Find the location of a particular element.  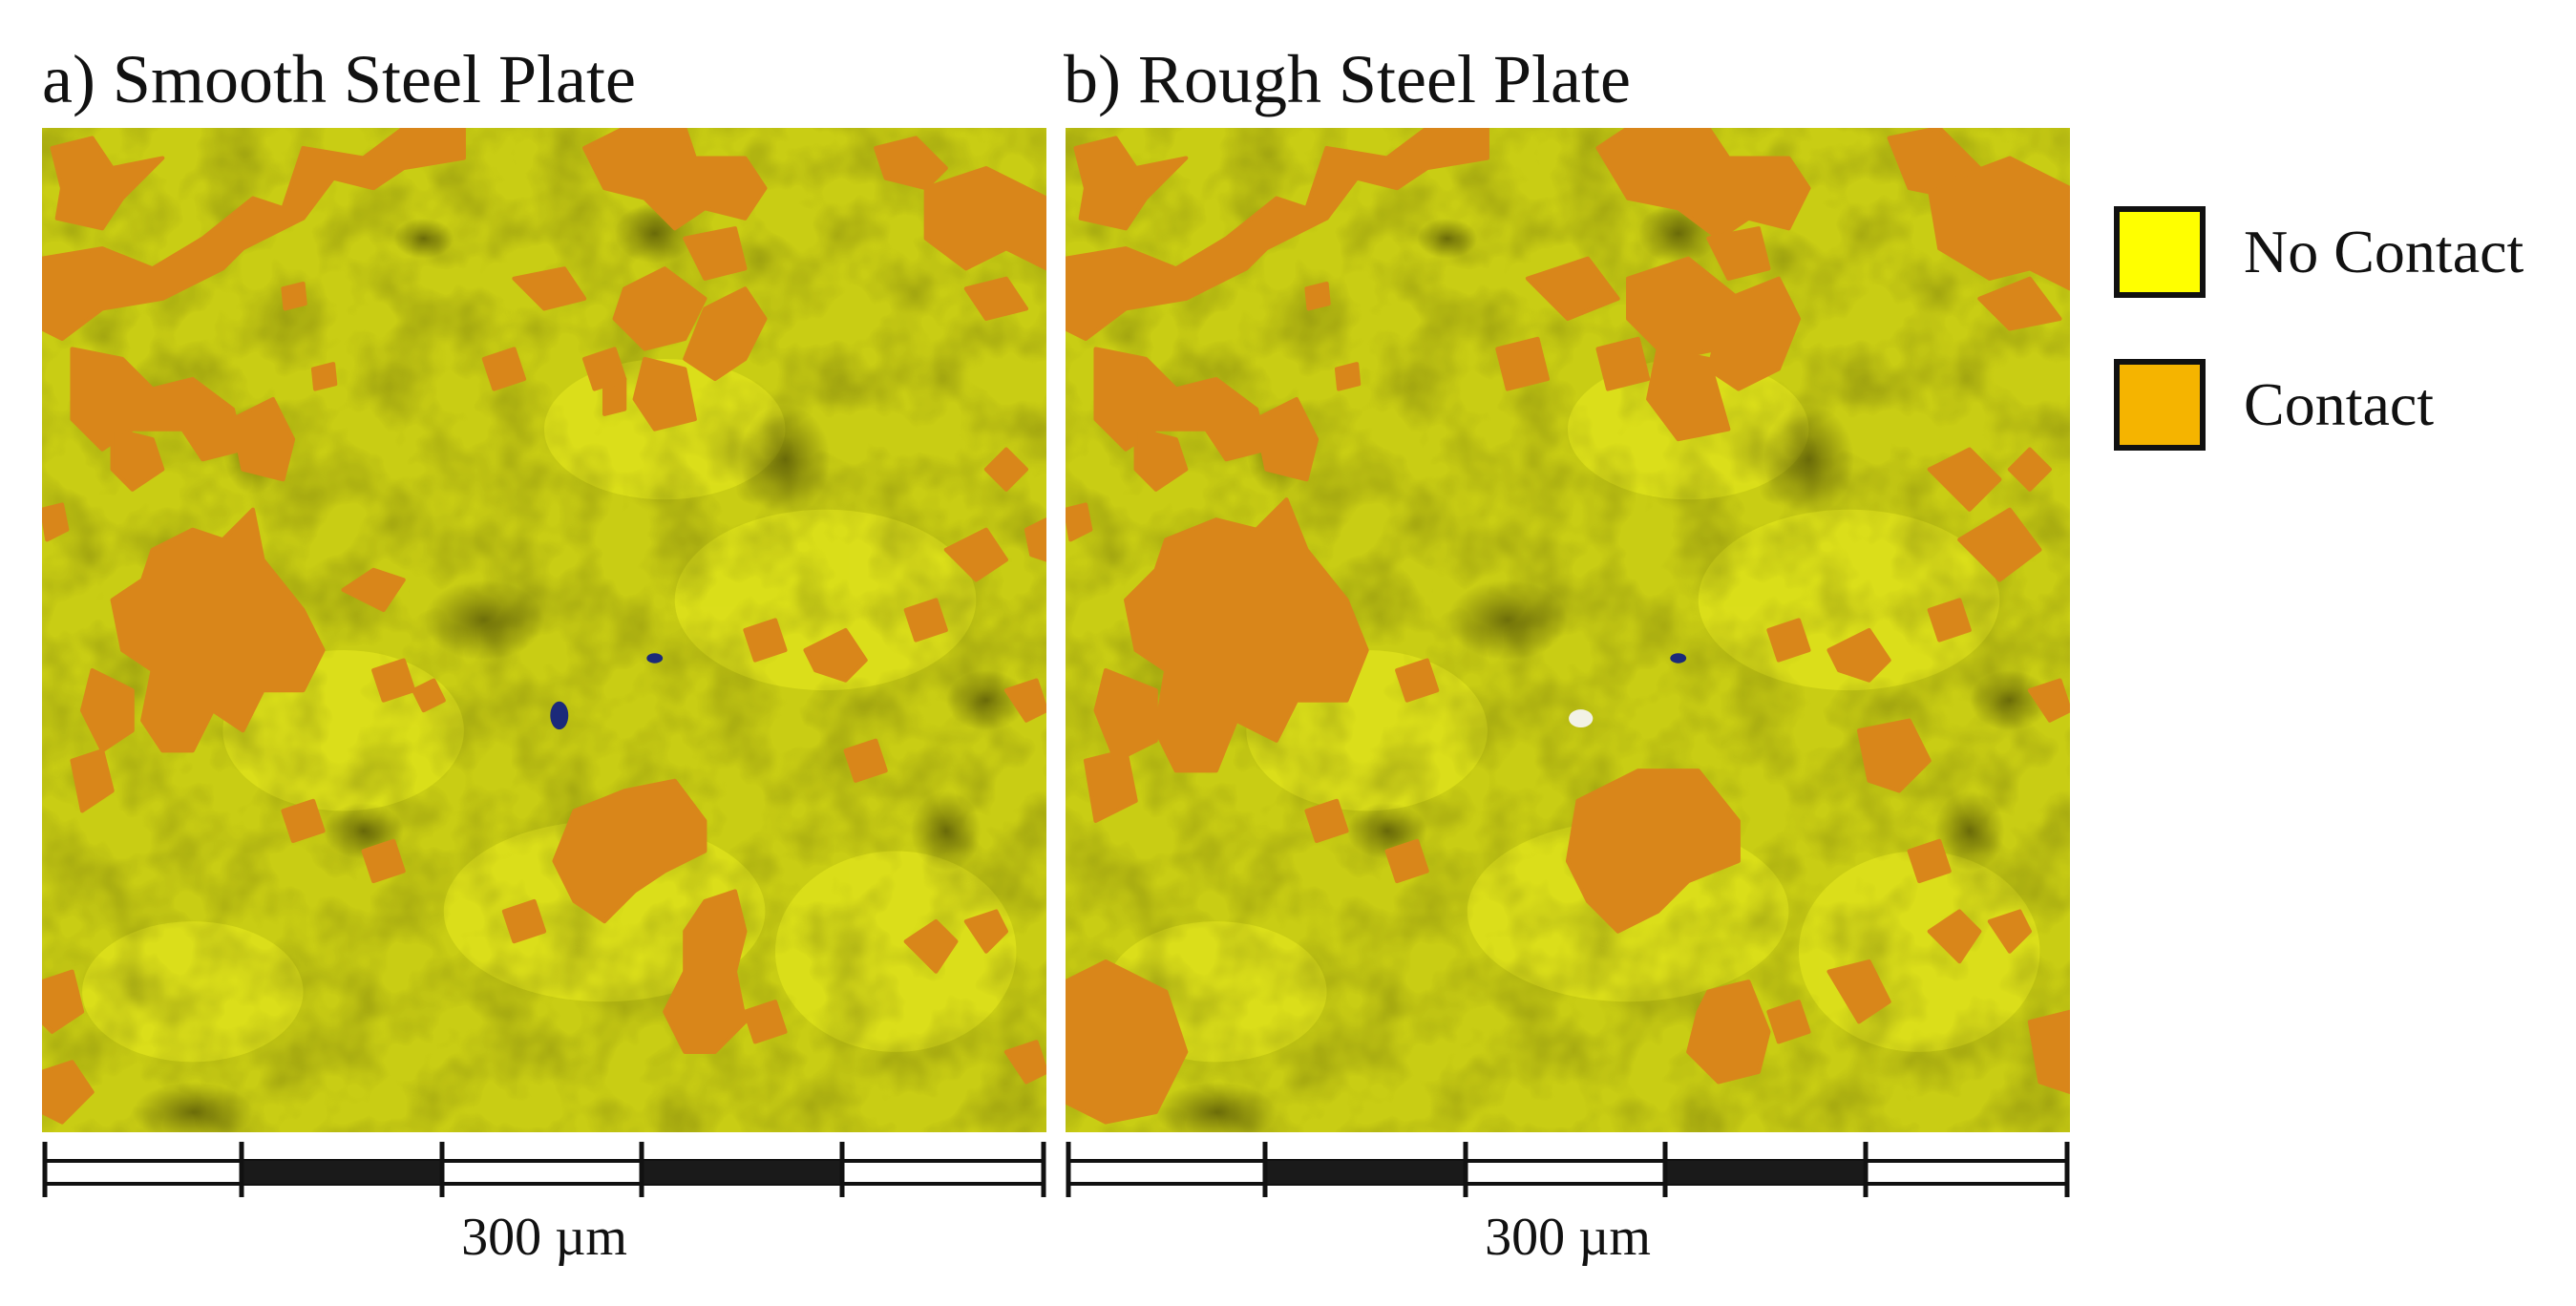

panel-a-scale-bar is located at coordinates (544, 1169).